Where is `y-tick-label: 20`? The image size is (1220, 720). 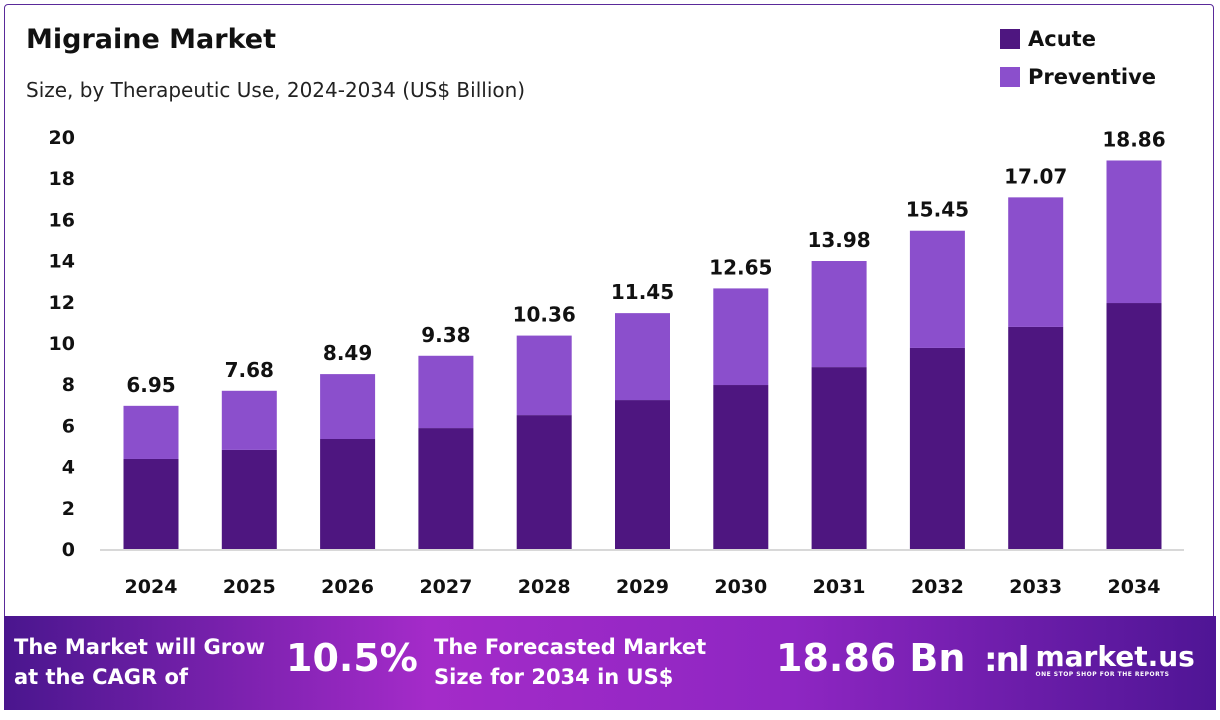 y-tick-label: 20 is located at coordinates (62, 138).